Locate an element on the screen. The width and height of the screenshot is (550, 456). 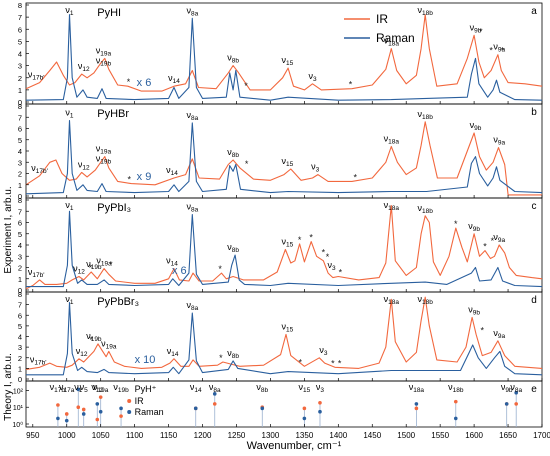
mode-label: ν9a is located at coordinates (499, 48).